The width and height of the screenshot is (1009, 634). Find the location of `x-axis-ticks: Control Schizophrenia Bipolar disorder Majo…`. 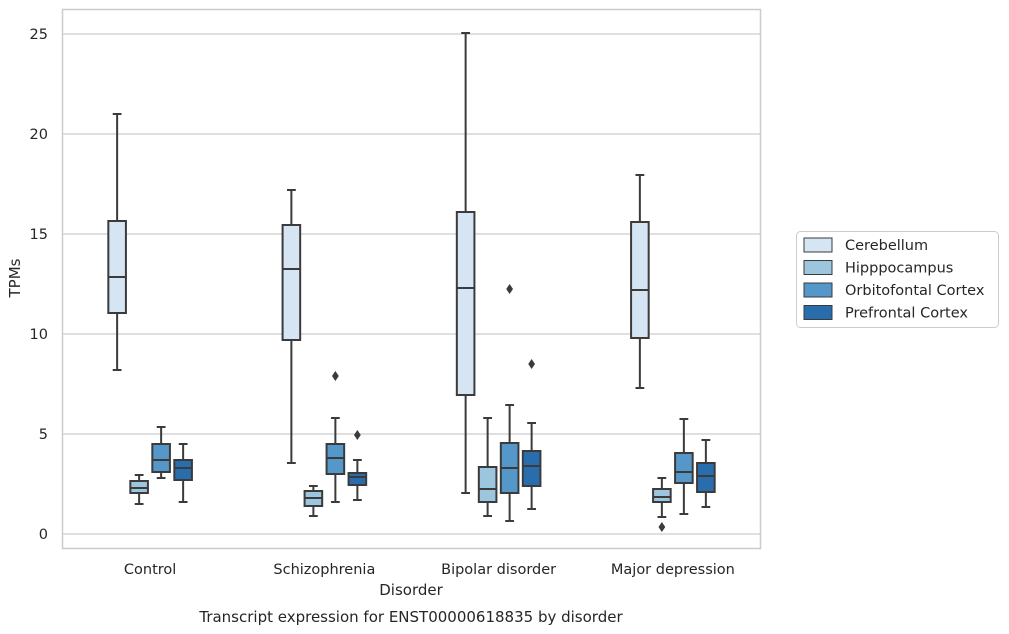

x-axis-ticks: Control Schizophrenia Bipolar disorder Majo… is located at coordinates (429, 570).